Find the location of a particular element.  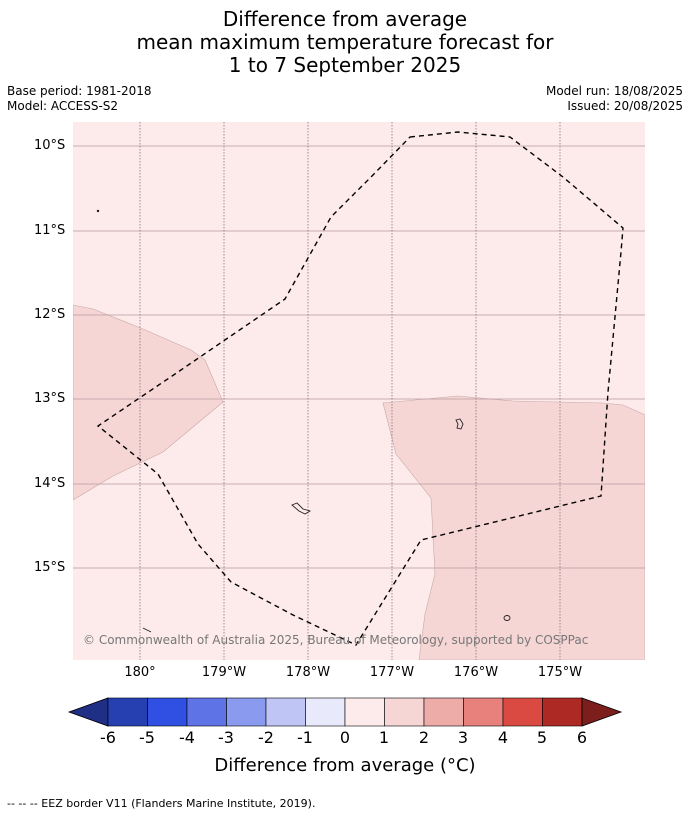

colorbar-tick: -6 is located at coordinates (108, 737).